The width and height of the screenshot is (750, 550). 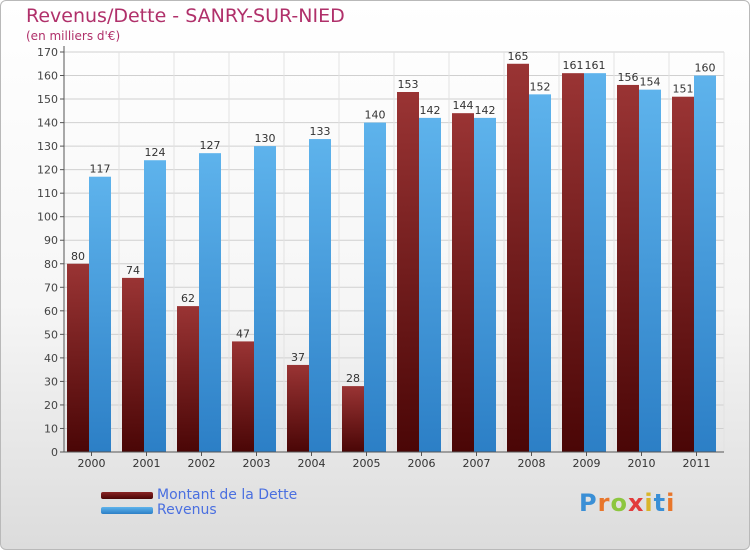 I want to click on y-tick-label: 90, so click(x=51, y=240).